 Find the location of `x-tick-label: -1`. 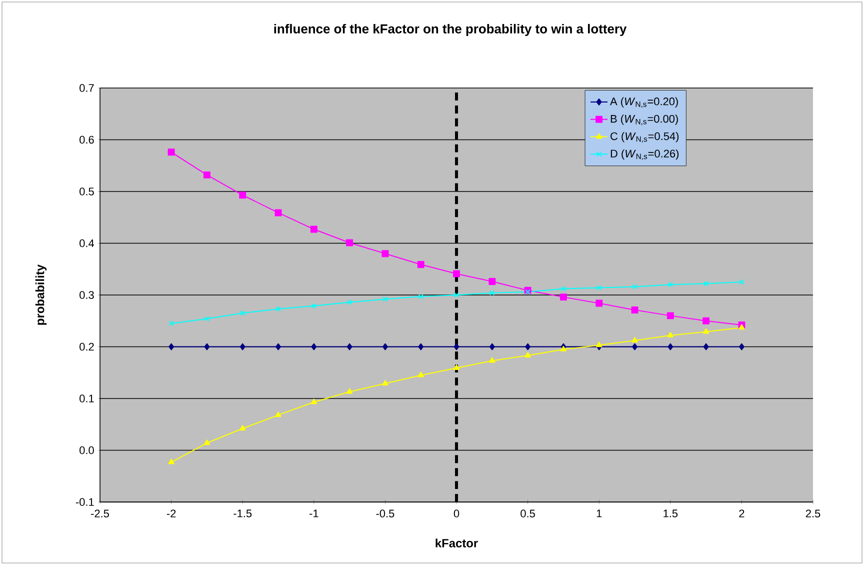

x-tick-label: -1 is located at coordinates (314, 514).